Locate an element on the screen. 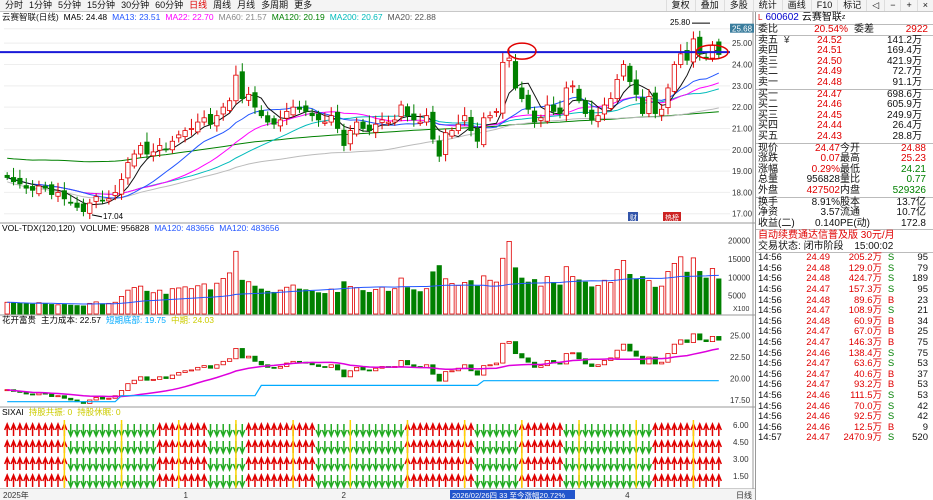 The image size is (933, 500). tool-button: 画线 is located at coordinates (796, 5).